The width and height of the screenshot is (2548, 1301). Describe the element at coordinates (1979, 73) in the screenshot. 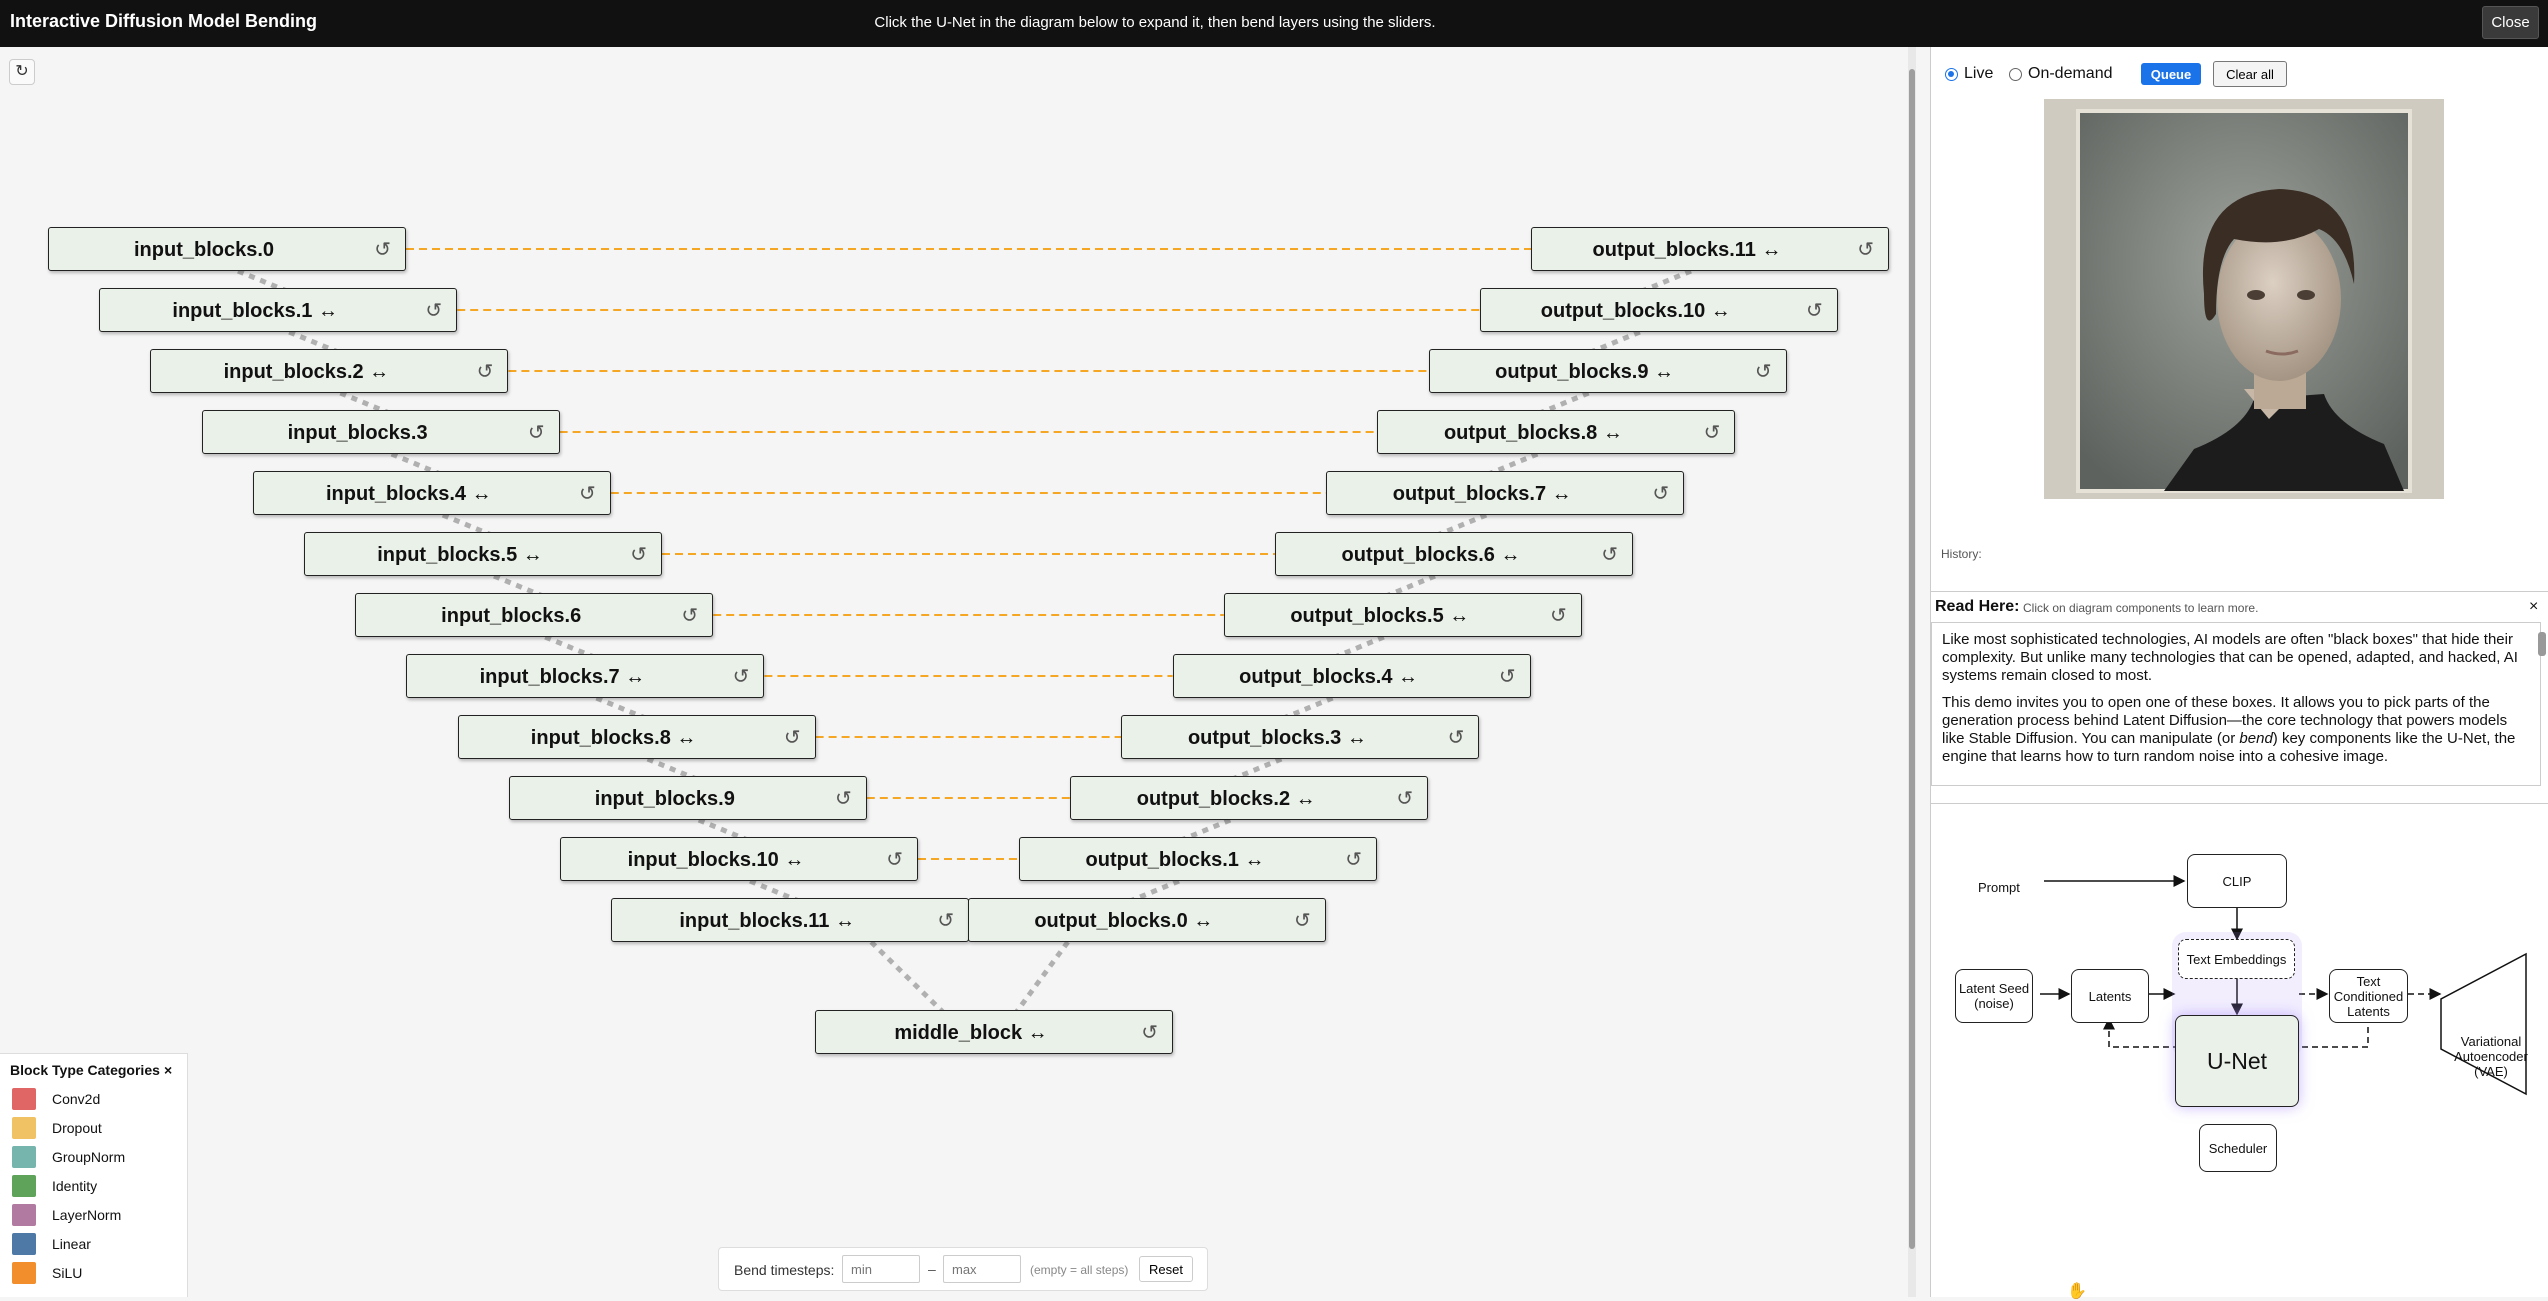

I see `live-label: Live` at that location.